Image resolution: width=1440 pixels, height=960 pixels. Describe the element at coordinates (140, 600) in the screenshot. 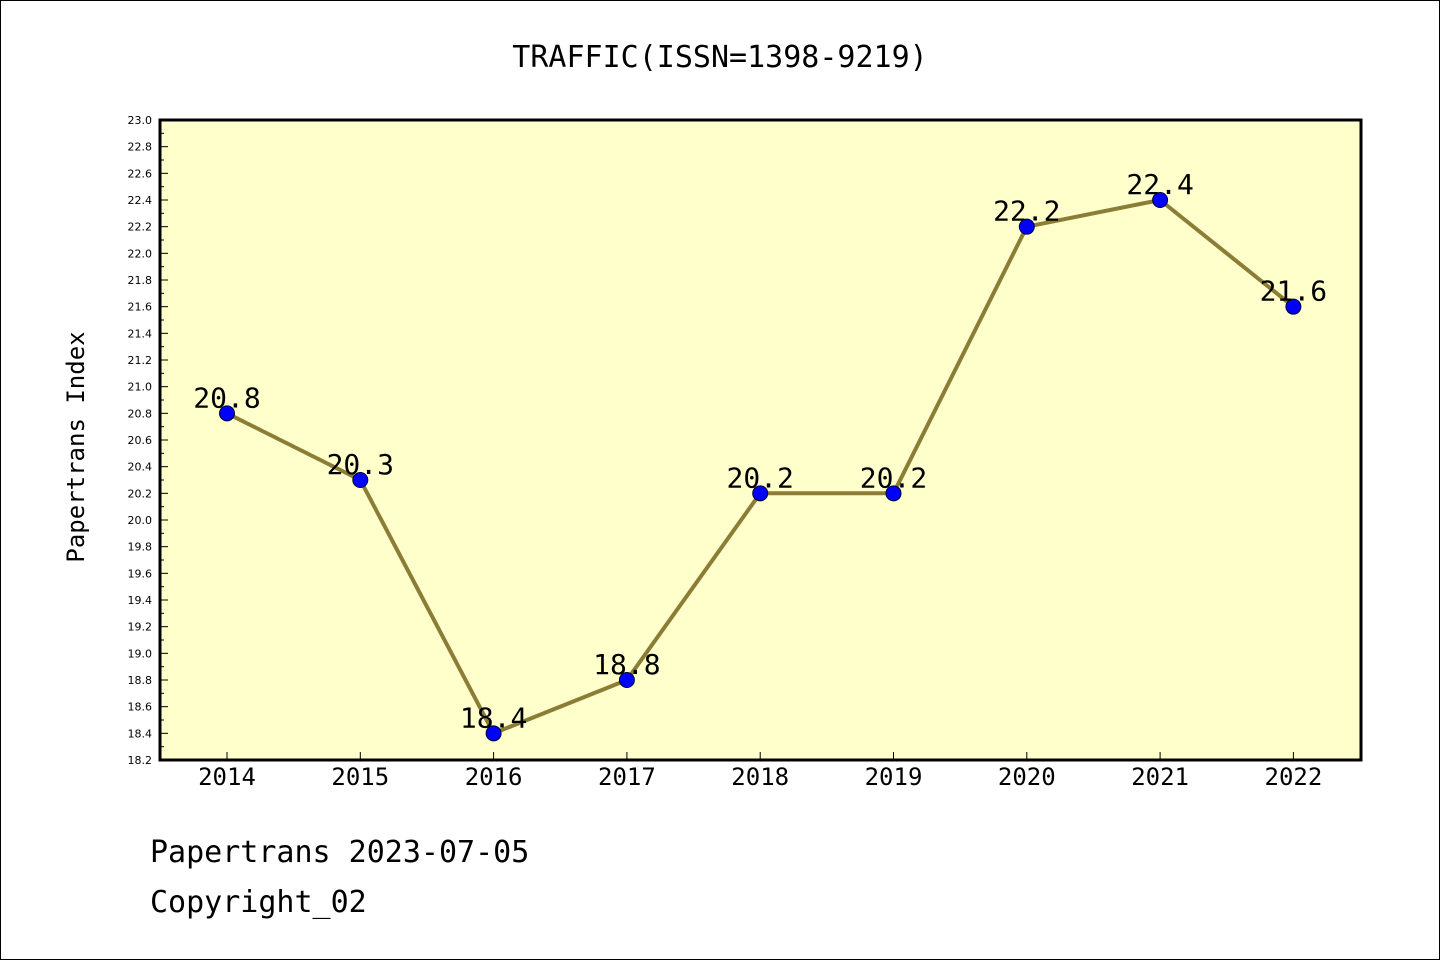

I see `y-tick-label: 19.4` at that location.